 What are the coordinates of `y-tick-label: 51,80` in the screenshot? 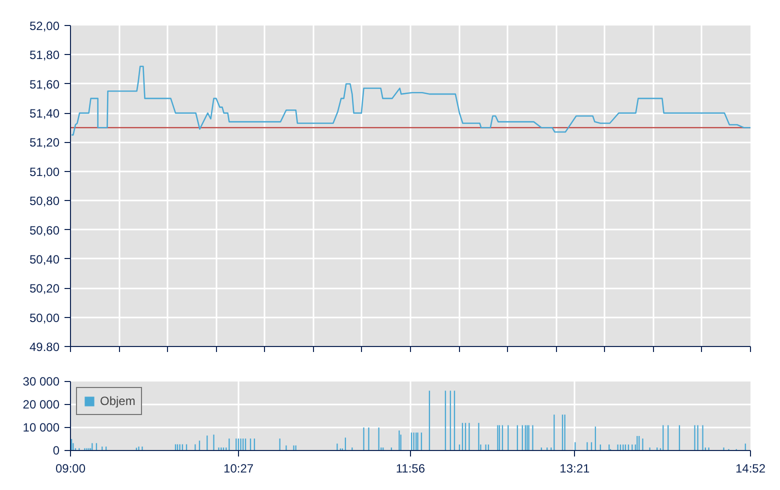 It's located at (44, 55).